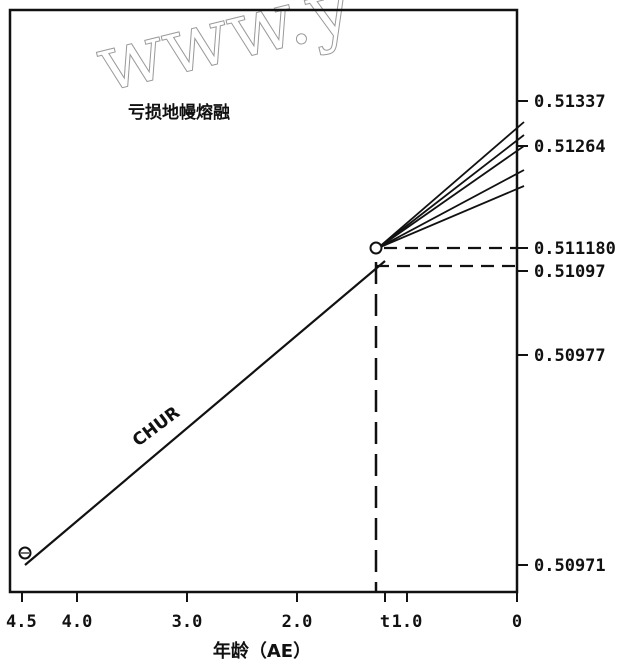 The height and width of the screenshot is (667, 633). What do you see at coordinates (187, 622) in the screenshot?
I see `x-tick-label: 3.0` at bounding box center [187, 622].